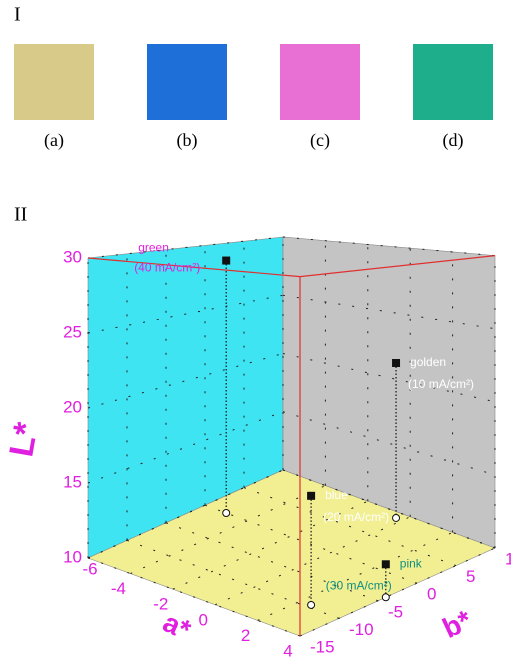  I want to click on y-axis-title: b*, so click(457, 624).